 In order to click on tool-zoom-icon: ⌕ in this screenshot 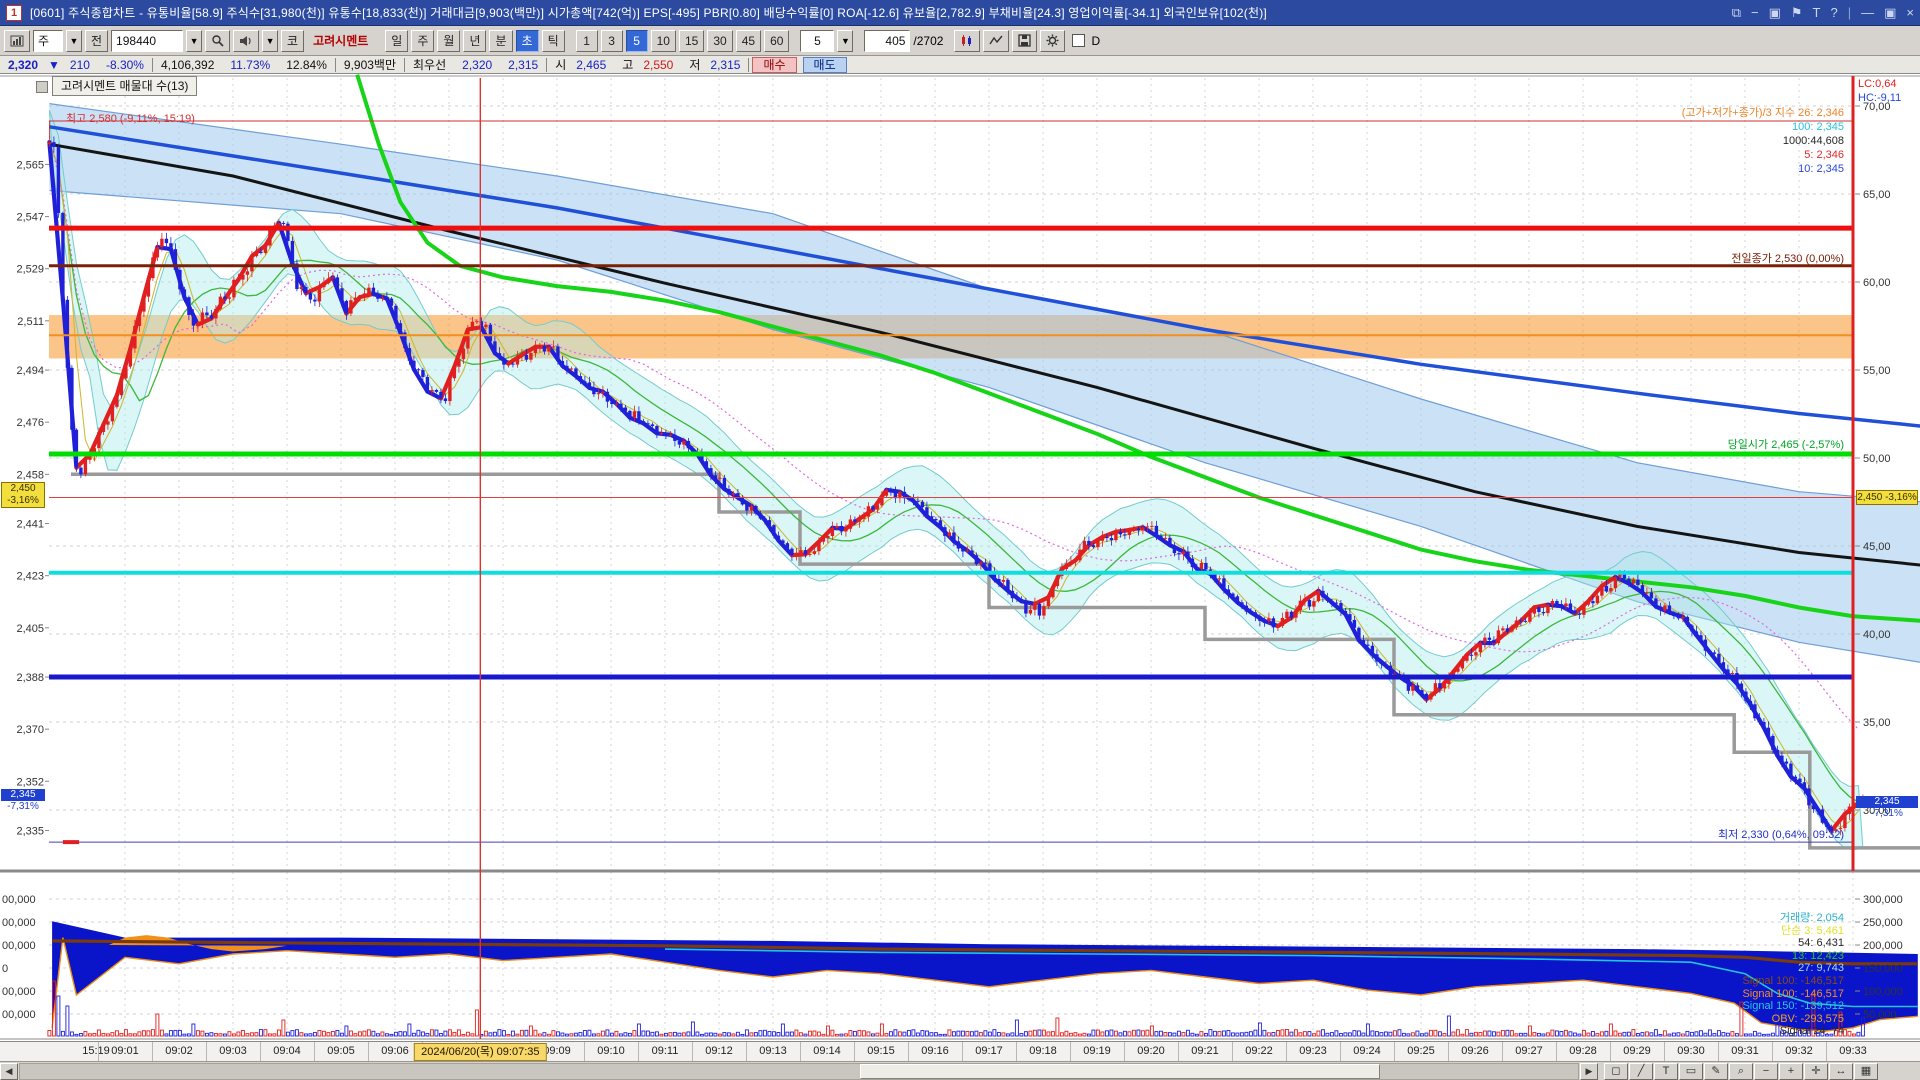, I will do `click(1741, 1071)`.